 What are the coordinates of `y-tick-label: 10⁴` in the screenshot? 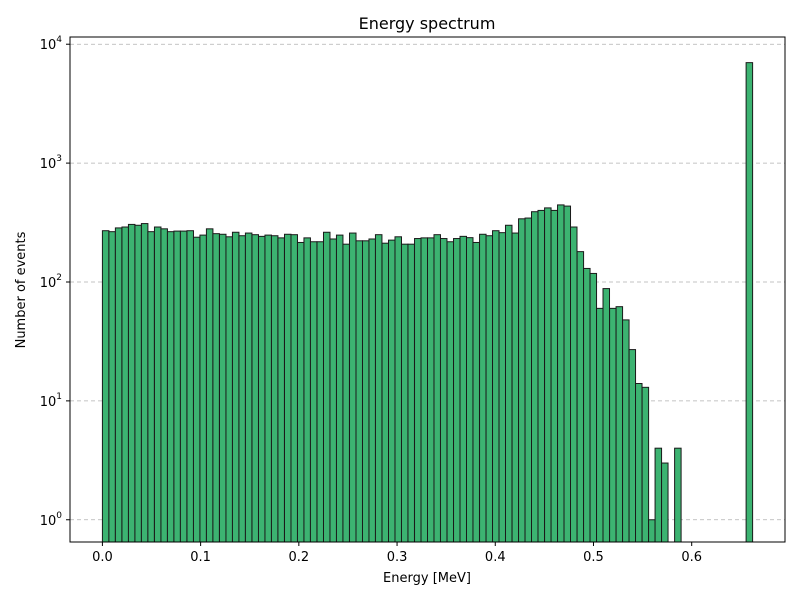 It's located at (51, 44).